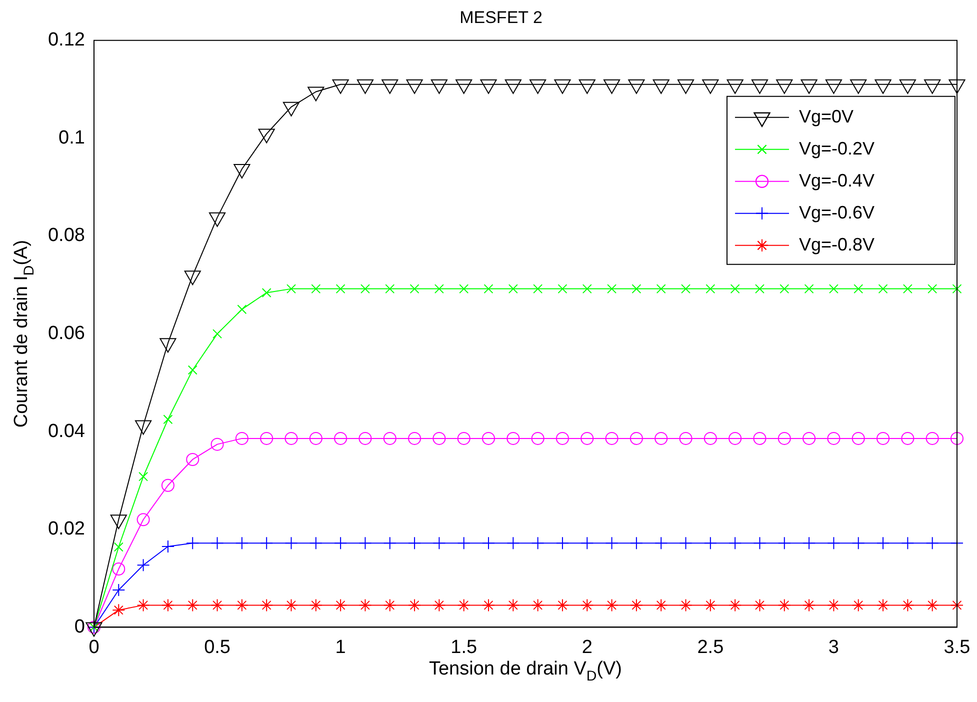 The image size is (977, 702). I want to click on legend-label: Vg=-0.8V, so click(837, 244).